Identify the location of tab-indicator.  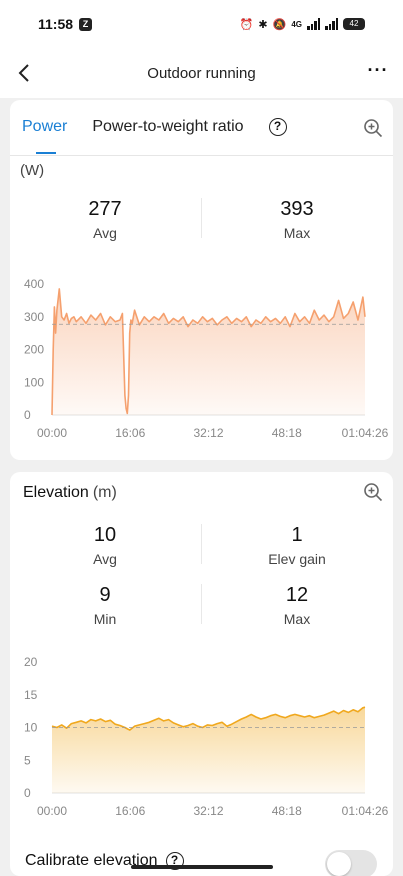
(46, 153).